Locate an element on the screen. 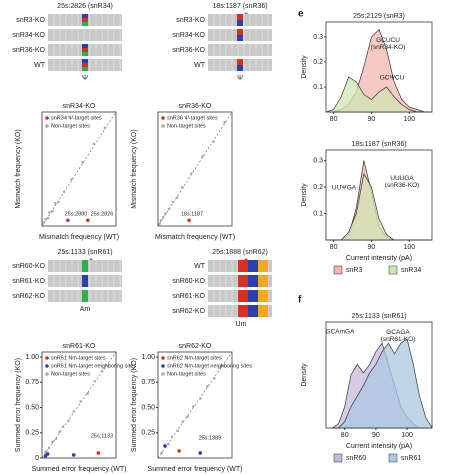  legend-swatch is located at coordinates (338, 458).